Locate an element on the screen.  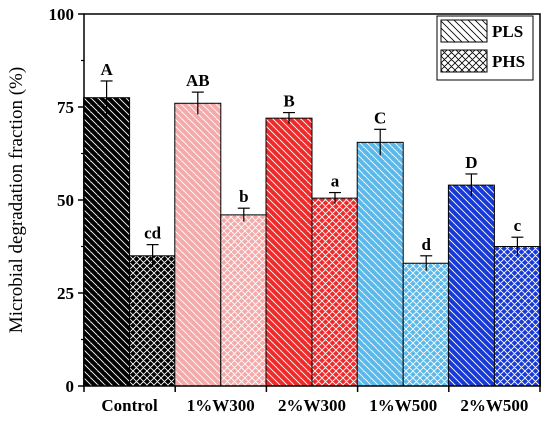
bar-phs-1w300 is located at coordinates (244, 300).